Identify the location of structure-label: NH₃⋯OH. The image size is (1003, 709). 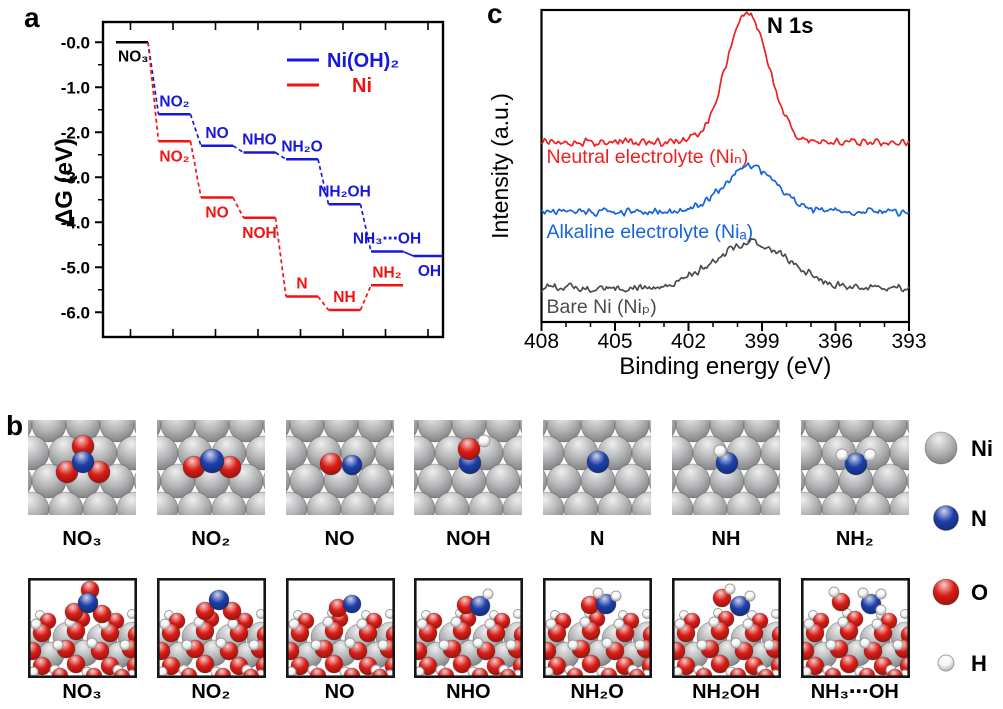
(854, 692).